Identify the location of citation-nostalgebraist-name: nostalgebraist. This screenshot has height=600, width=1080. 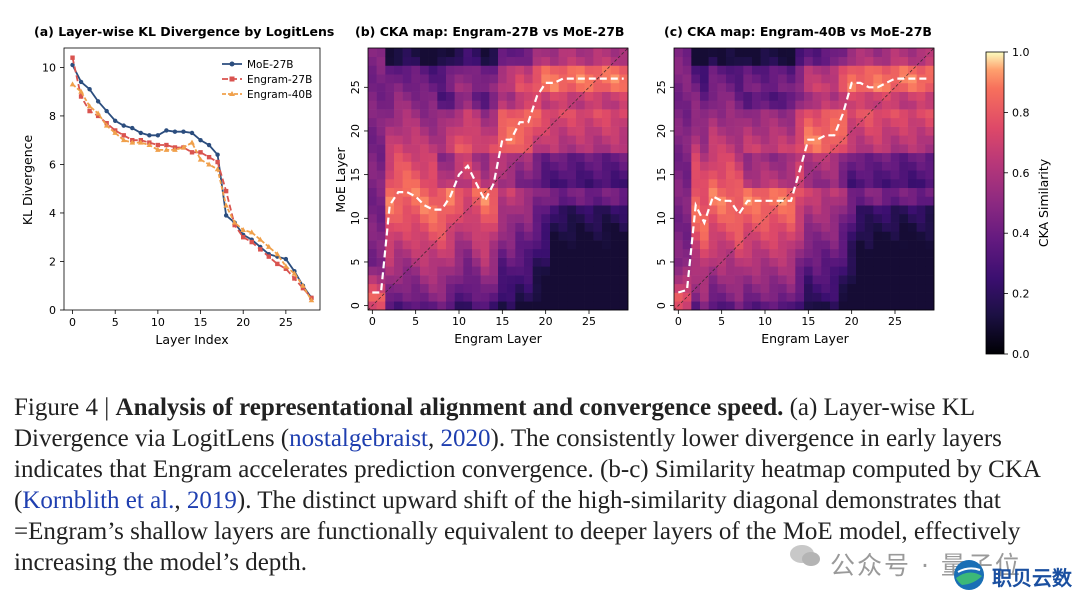
(358, 438).